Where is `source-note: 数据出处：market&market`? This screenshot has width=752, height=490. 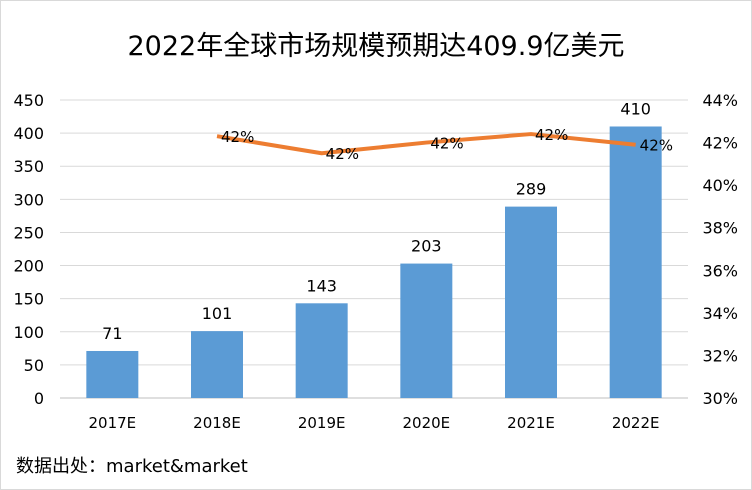
source-note: 数据出处：market&market is located at coordinates (132, 466).